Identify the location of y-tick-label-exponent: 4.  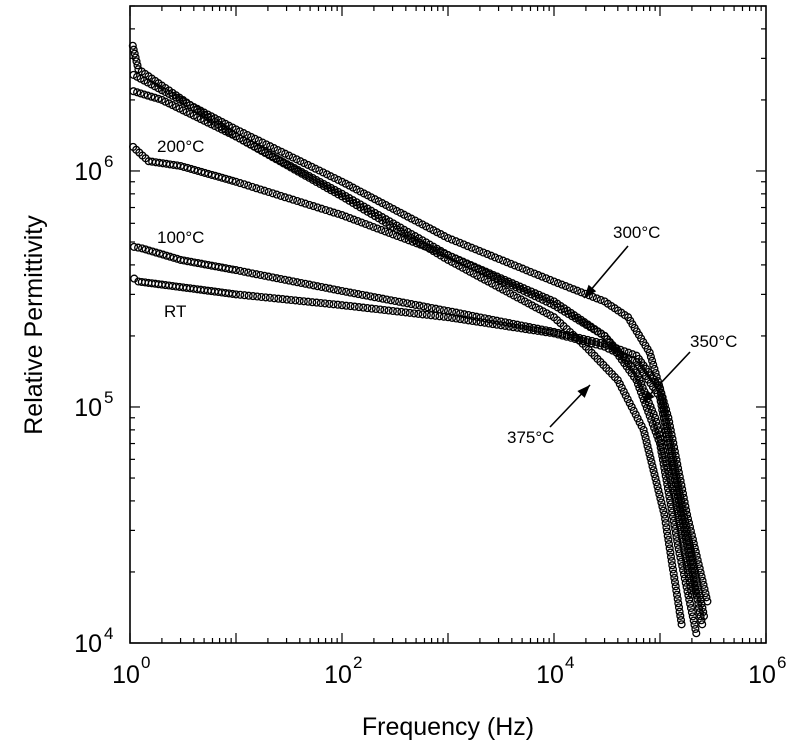
(108, 633).